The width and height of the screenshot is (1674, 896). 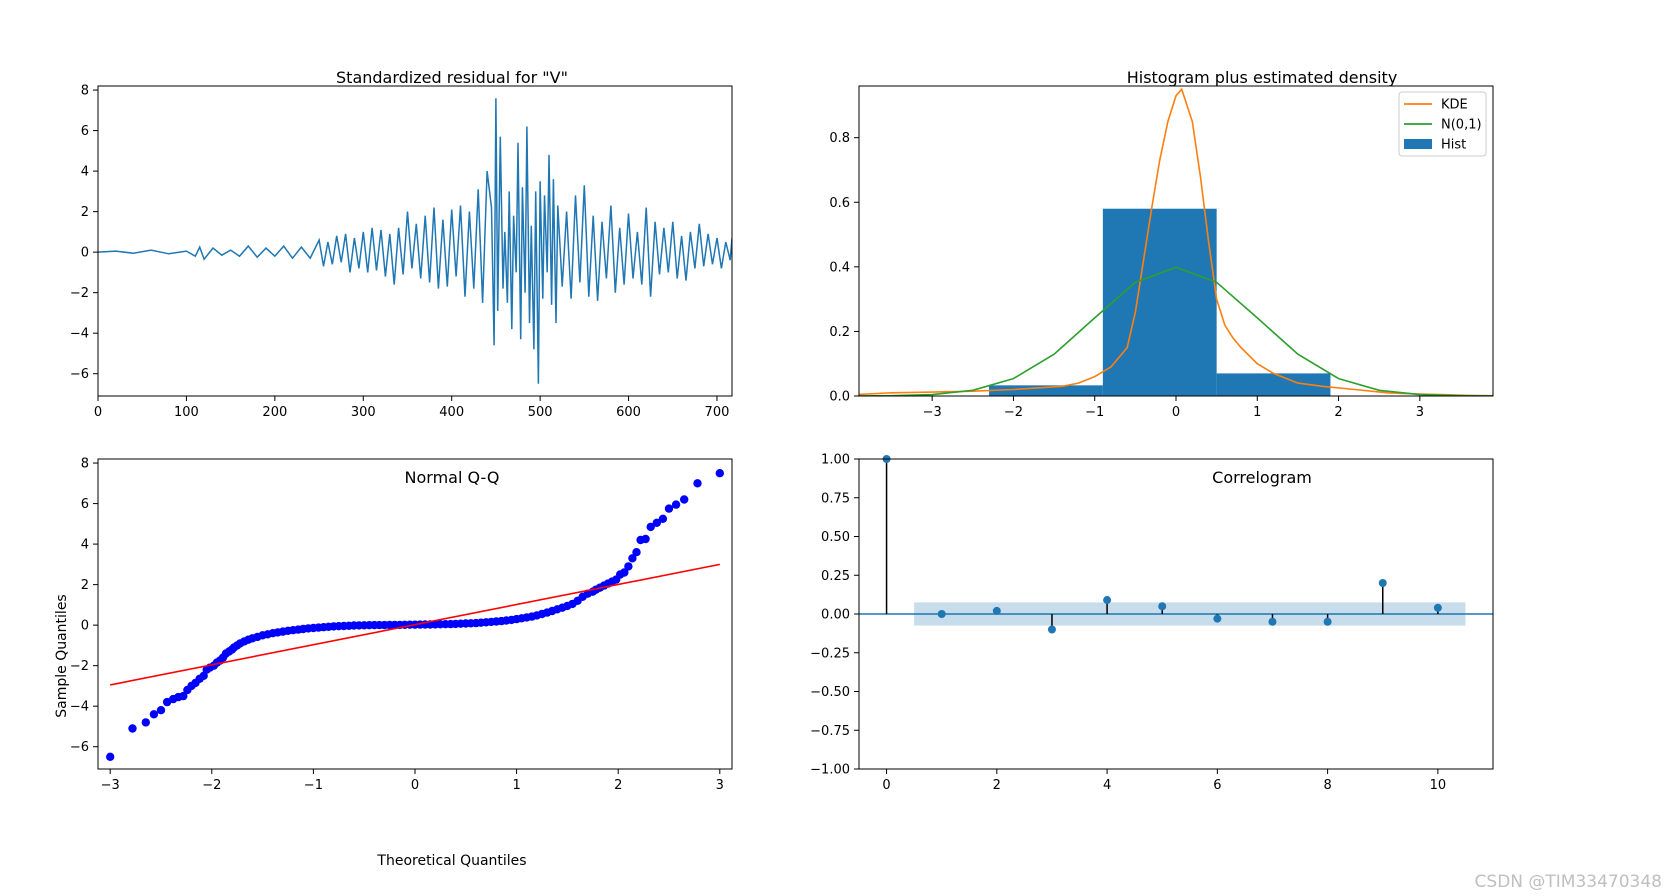 I want to click on legend-hist-swatch, so click(x=1418, y=144).